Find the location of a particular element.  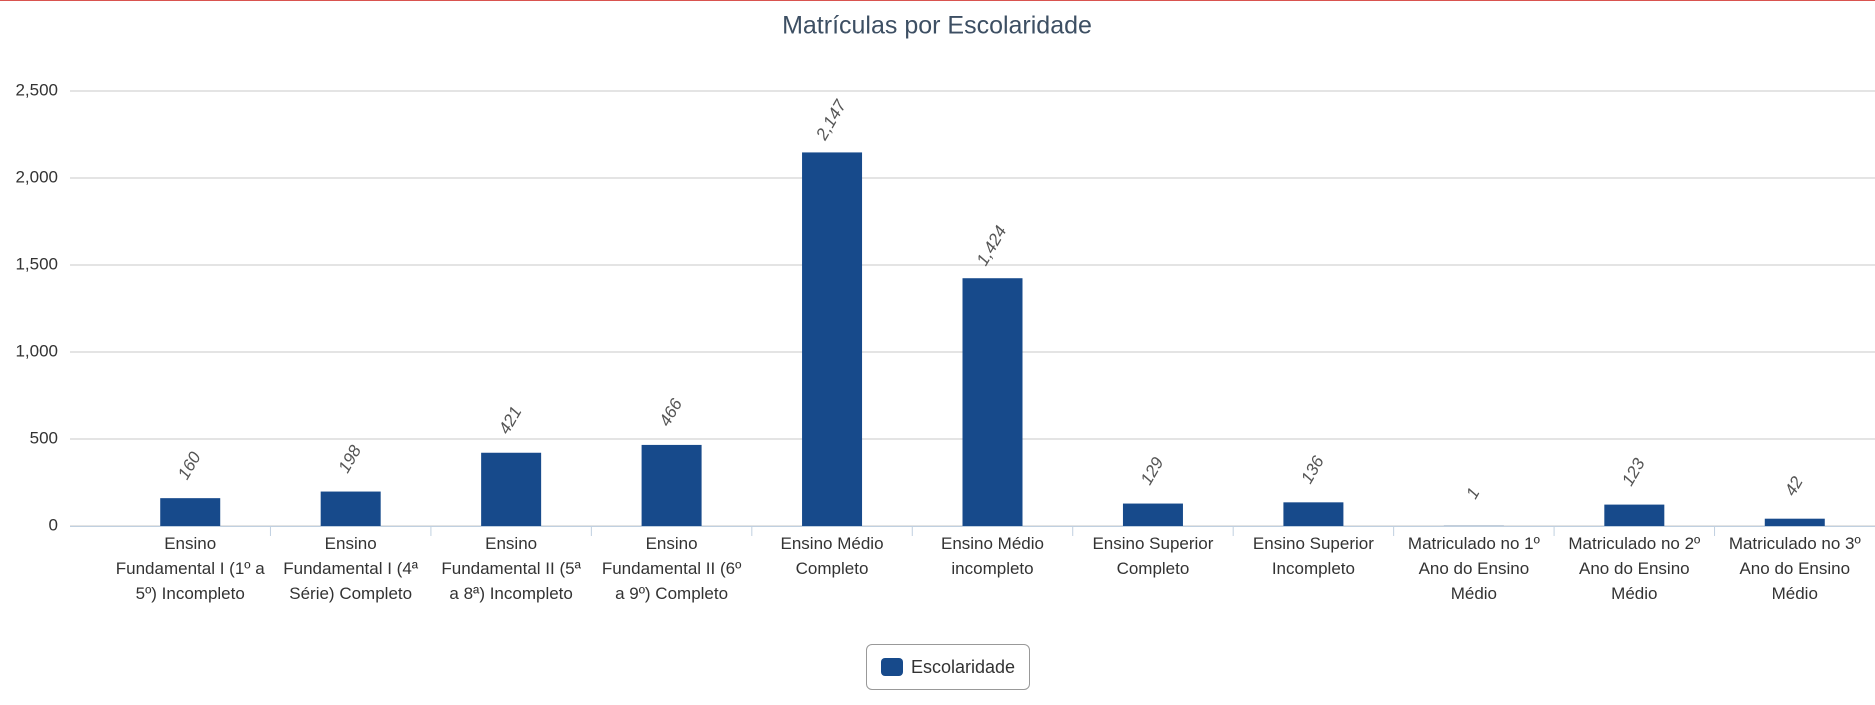

legend-swatch is located at coordinates (891, 667).